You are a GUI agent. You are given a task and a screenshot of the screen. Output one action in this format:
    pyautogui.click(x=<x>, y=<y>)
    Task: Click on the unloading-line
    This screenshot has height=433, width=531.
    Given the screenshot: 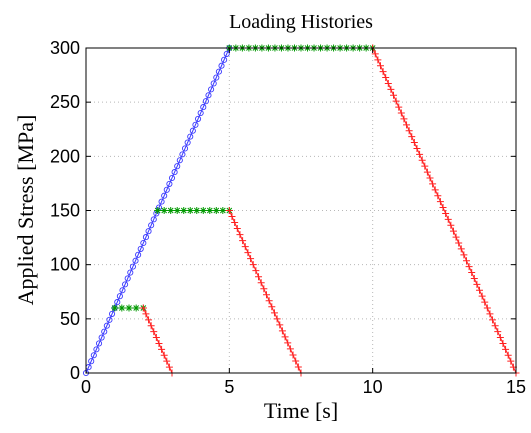 What is the action you would take?
    pyautogui.click(x=265, y=292)
    